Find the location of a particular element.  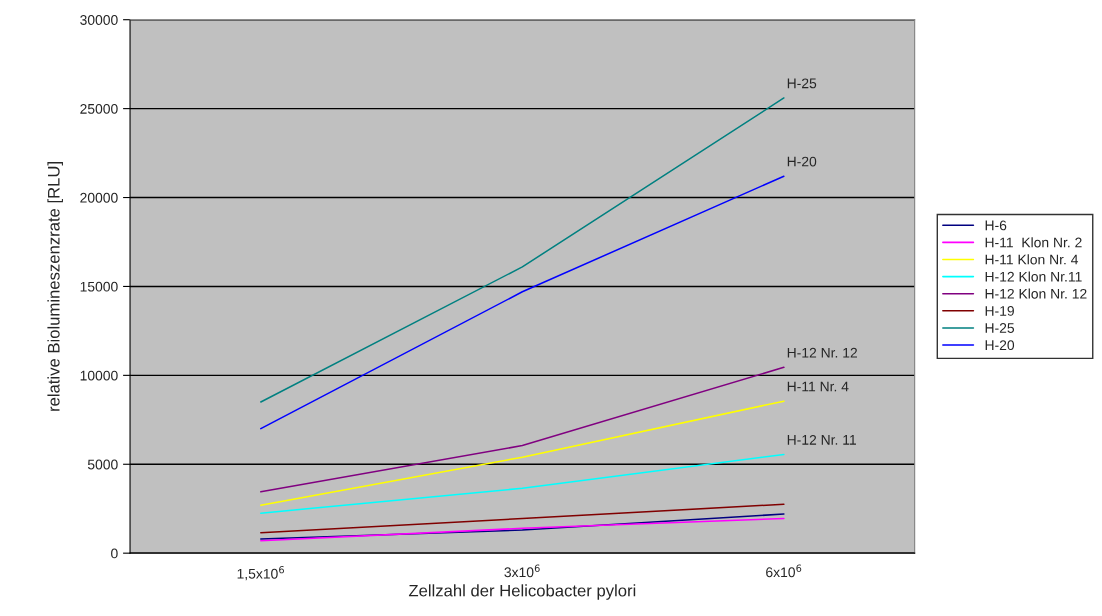

y-axis-title: relative Biolumineszenzrate [RLU] is located at coordinates (55, 286).